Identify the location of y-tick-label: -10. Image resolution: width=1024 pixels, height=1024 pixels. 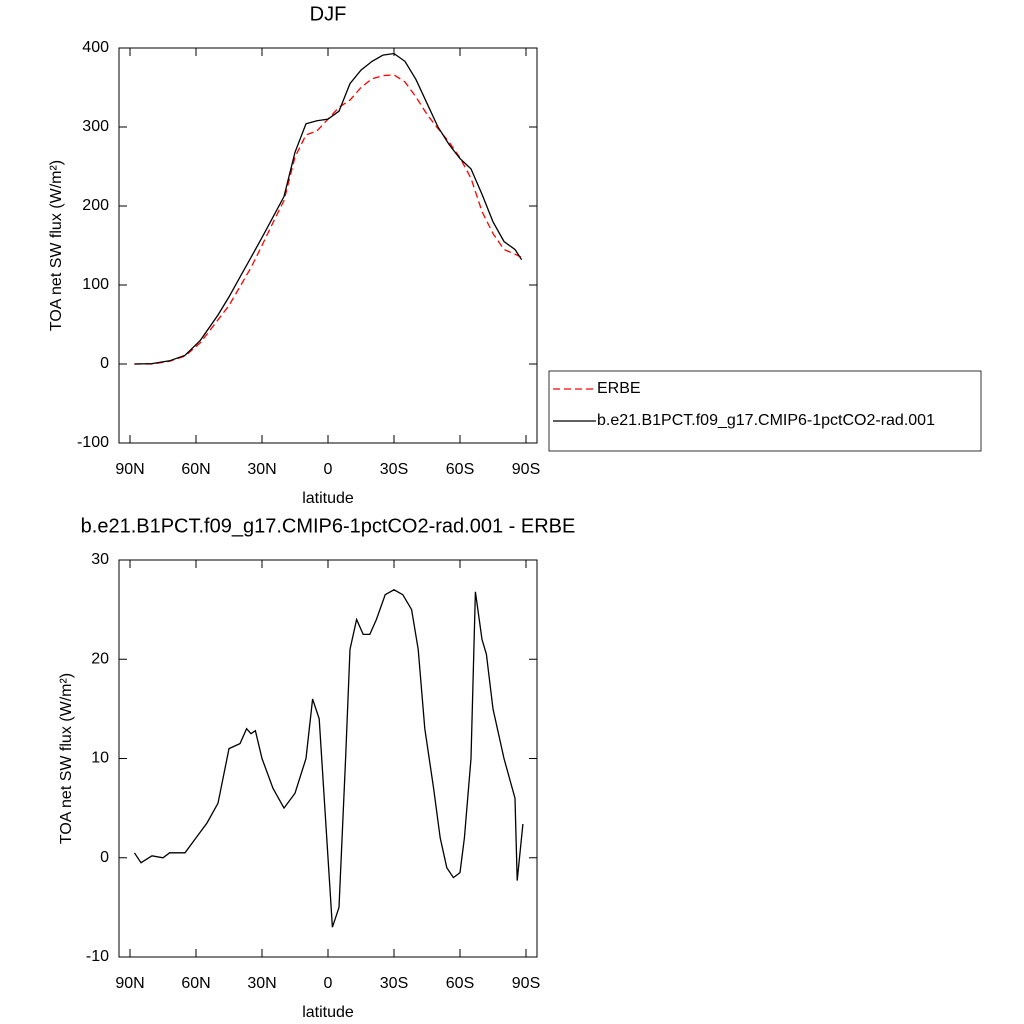
(97, 956).